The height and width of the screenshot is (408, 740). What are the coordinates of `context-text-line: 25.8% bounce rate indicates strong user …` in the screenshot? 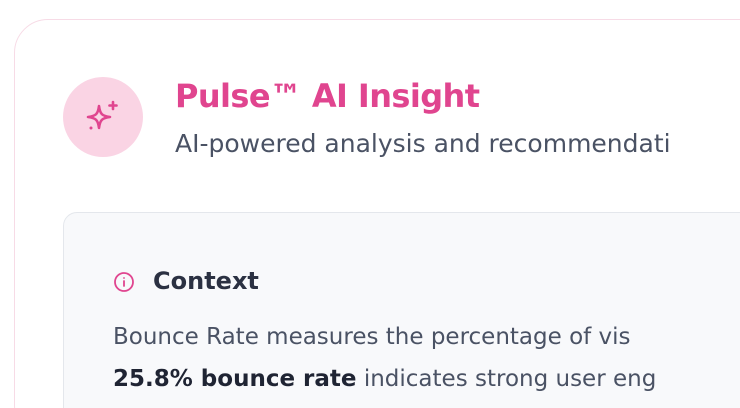 It's located at (384, 379).